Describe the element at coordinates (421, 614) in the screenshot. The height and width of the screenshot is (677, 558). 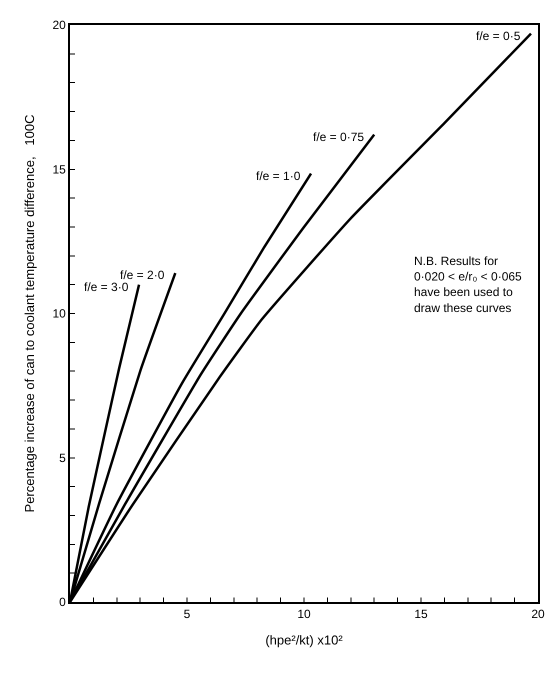
I see `x-tick-label: 15` at that location.